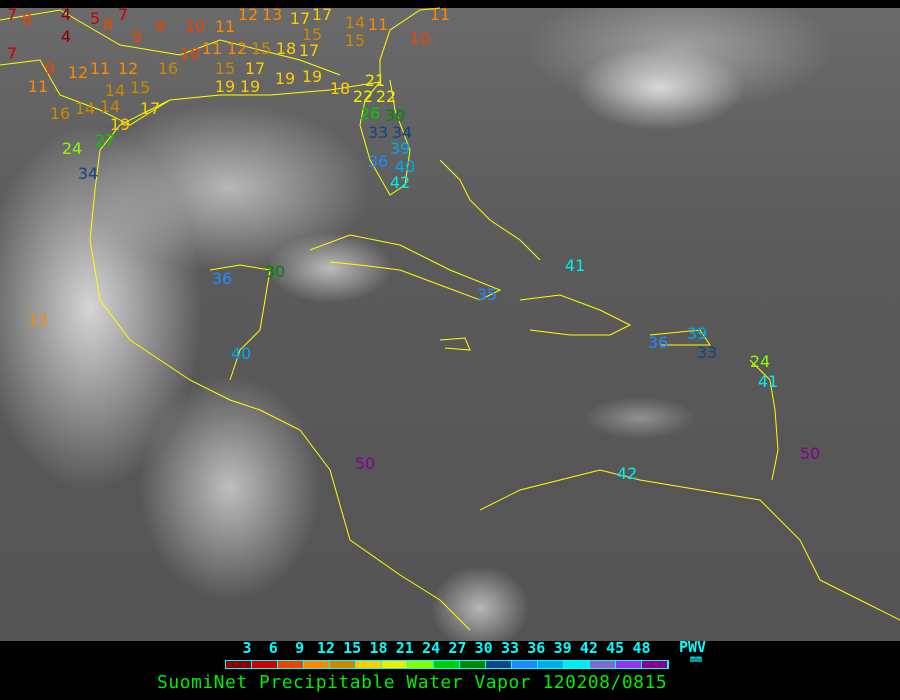 The height and width of the screenshot is (700, 900). I want to click on legend-tick: 21, so click(404, 648).